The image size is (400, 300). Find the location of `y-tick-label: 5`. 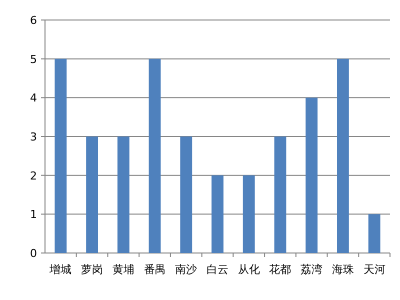

y-tick-label: 5 is located at coordinates (33, 59).